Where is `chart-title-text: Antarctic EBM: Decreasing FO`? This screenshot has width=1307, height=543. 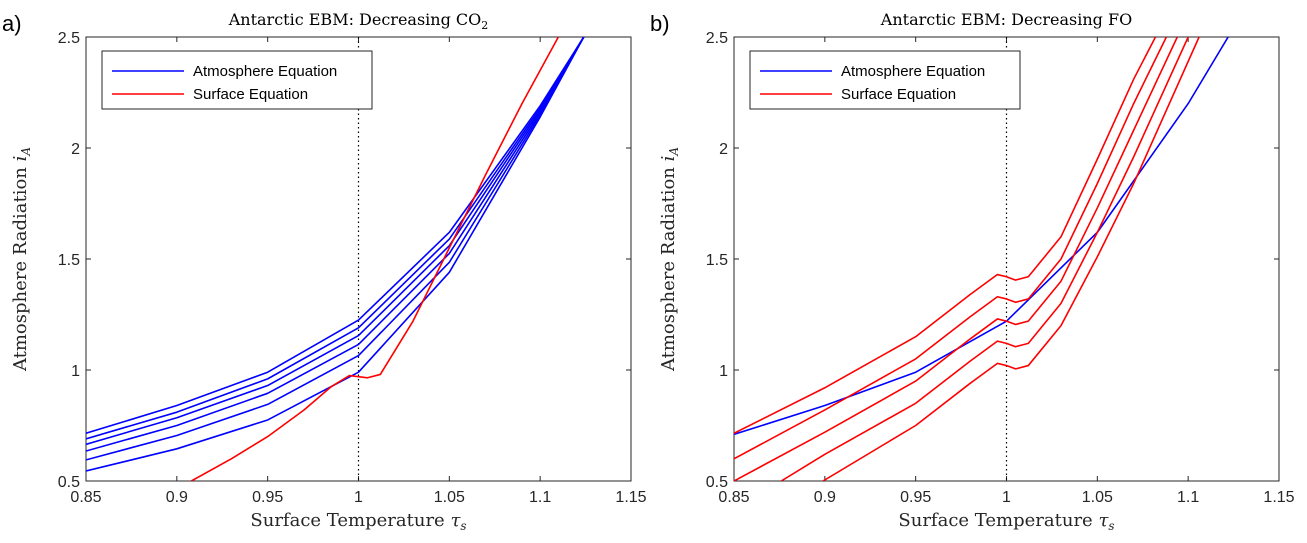 chart-title-text: Antarctic EBM: Decreasing FO is located at coordinates (1006, 19).